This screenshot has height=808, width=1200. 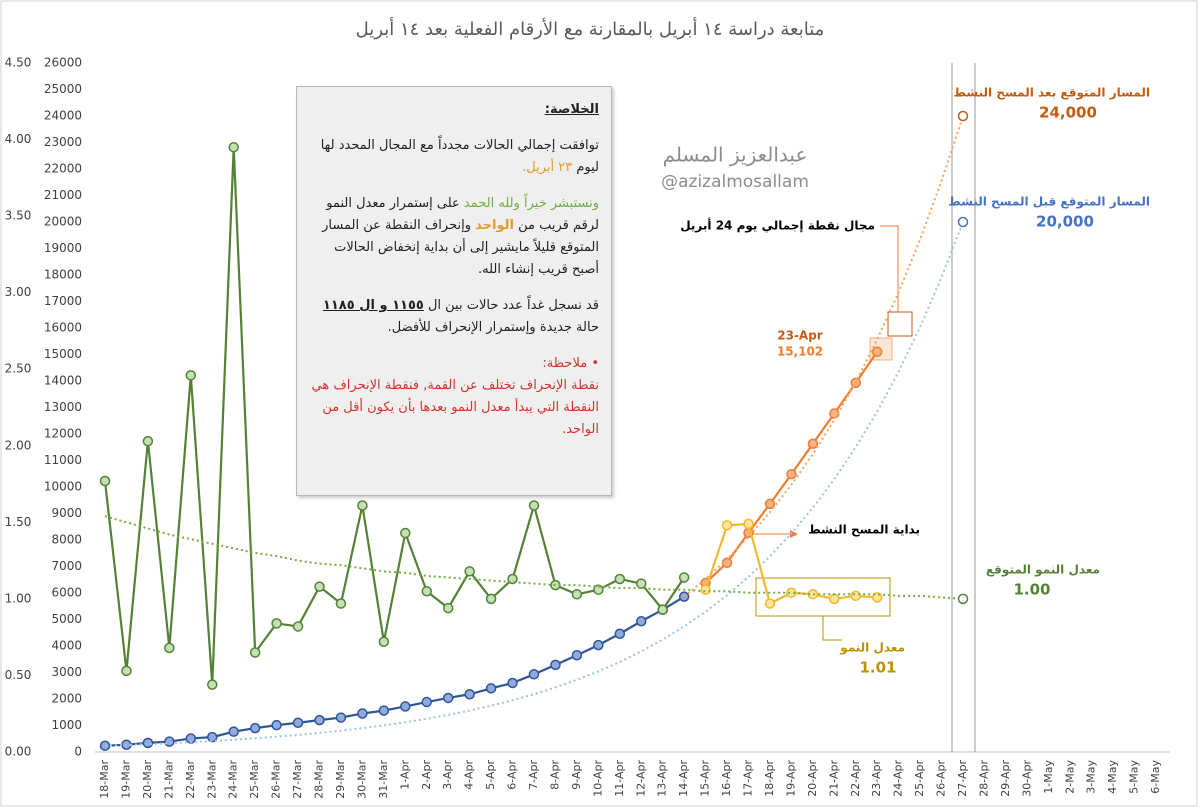 What do you see at coordinates (1052, 93) in the screenshot?
I see `series-label: المسار المتوقع بعد المسح النشط` at bounding box center [1052, 93].